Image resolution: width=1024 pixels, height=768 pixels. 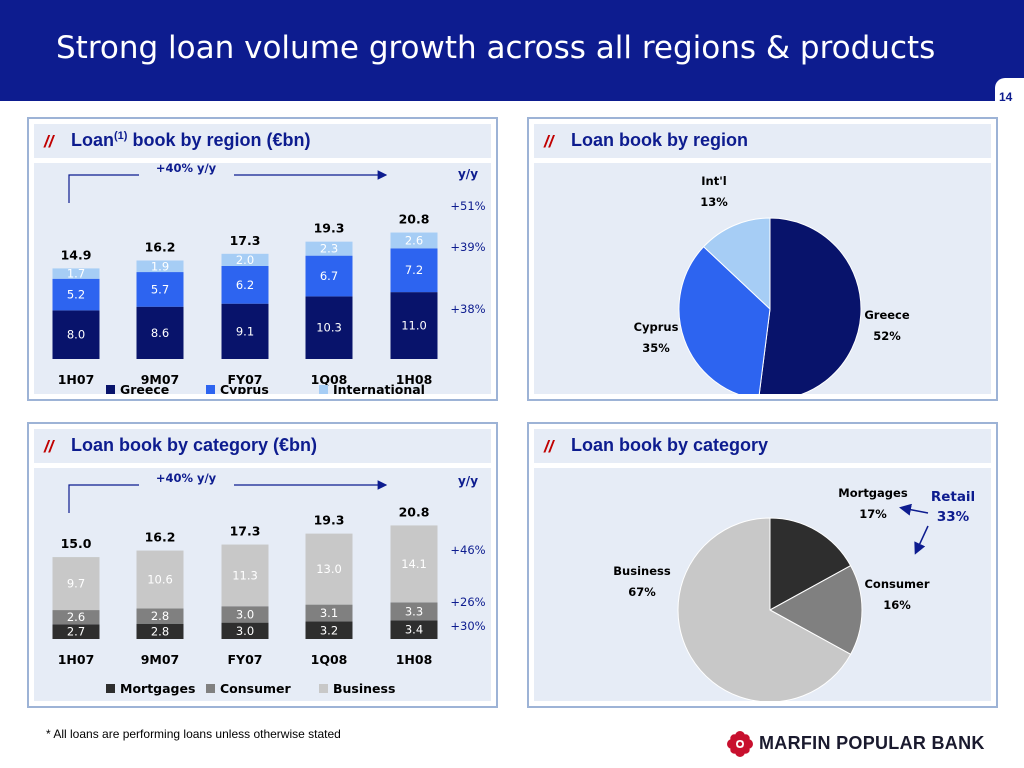 I want to click on pie-slice-greece, so click(x=810, y=309).